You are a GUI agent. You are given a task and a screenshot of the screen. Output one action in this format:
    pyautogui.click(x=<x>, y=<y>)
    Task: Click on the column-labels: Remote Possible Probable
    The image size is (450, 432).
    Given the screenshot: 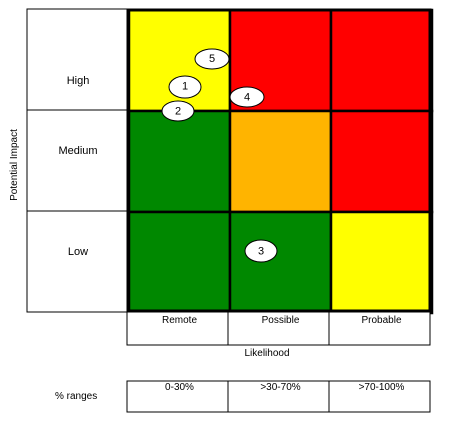 What is the action you would take?
    pyautogui.click(x=282, y=320)
    